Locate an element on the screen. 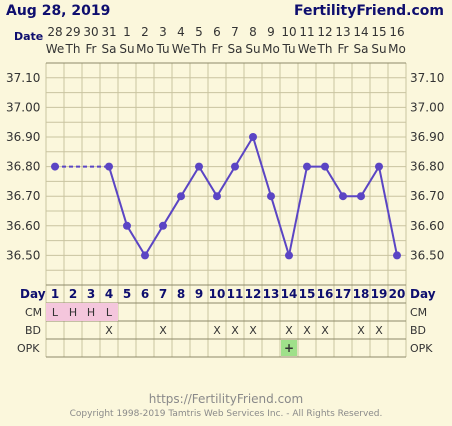  date-number: 13 is located at coordinates (342, 32).